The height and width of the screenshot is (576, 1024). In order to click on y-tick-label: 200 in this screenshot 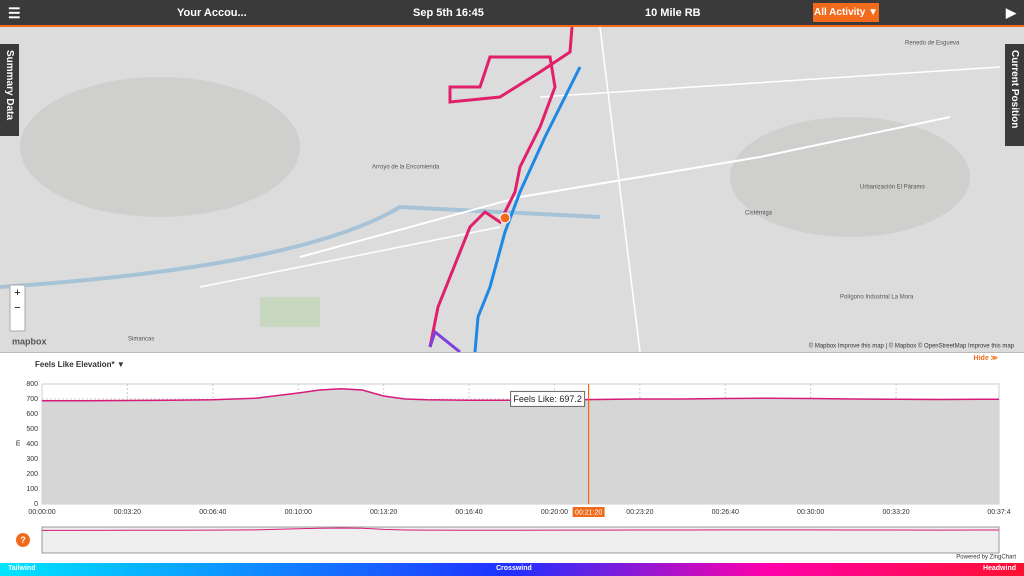, I will do `click(32, 474)`.